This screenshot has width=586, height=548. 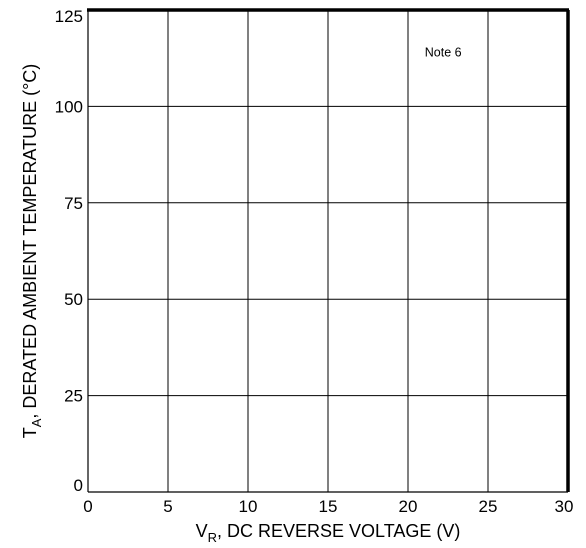 I want to click on y-tick-label-75: 75, so click(x=73, y=203).